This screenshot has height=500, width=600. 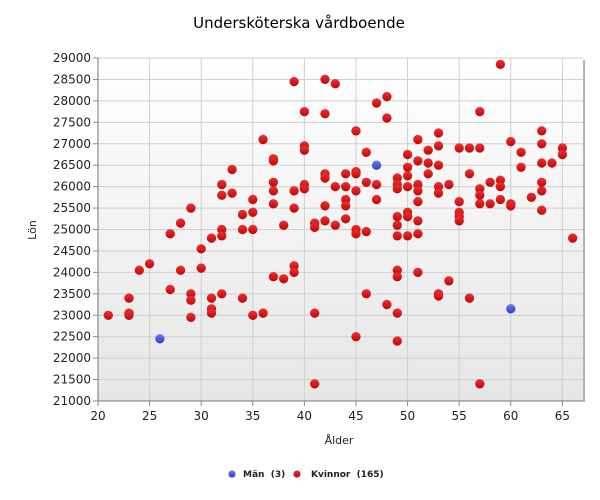 I want to click on y-tick-label: 24500, so click(x=72, y=251).